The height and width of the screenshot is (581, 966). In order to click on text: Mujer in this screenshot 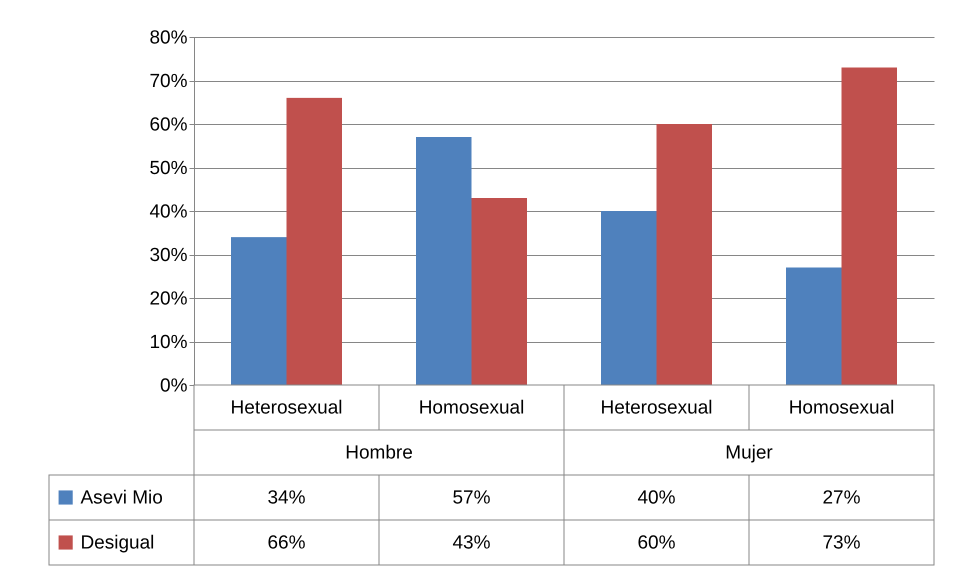, I will do `click(749, 453)`.